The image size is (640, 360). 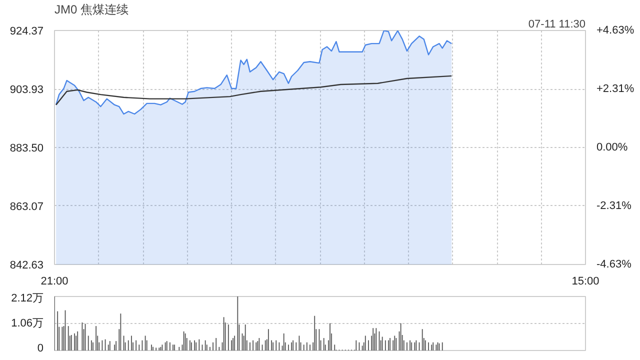 What do you see at coordinates (27, 148) in the screenshot?
I see `y-tick-label: 883.50` at bounding box center [27, 148].